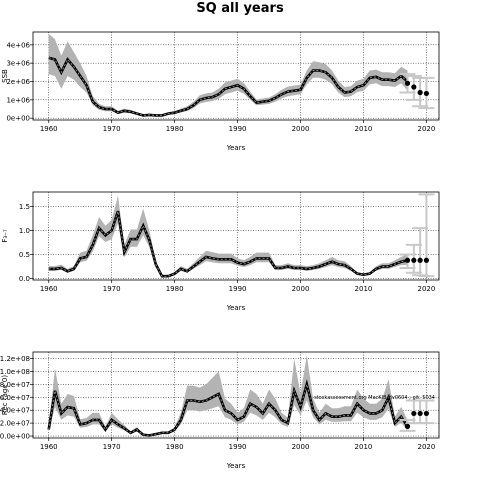  What do you see at coordinates (18, 64) in the screenshot?
I see `y-tick-label-3: 3e+06` at bounding box center [18, 64].